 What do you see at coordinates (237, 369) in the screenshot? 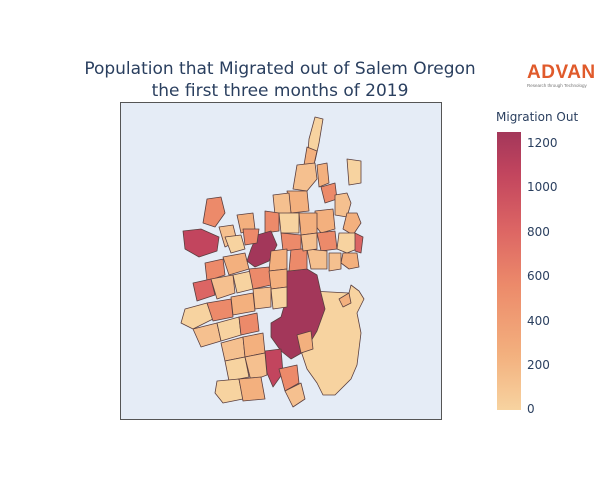
I see `tract-south-c` at bounding box center [237, 369].